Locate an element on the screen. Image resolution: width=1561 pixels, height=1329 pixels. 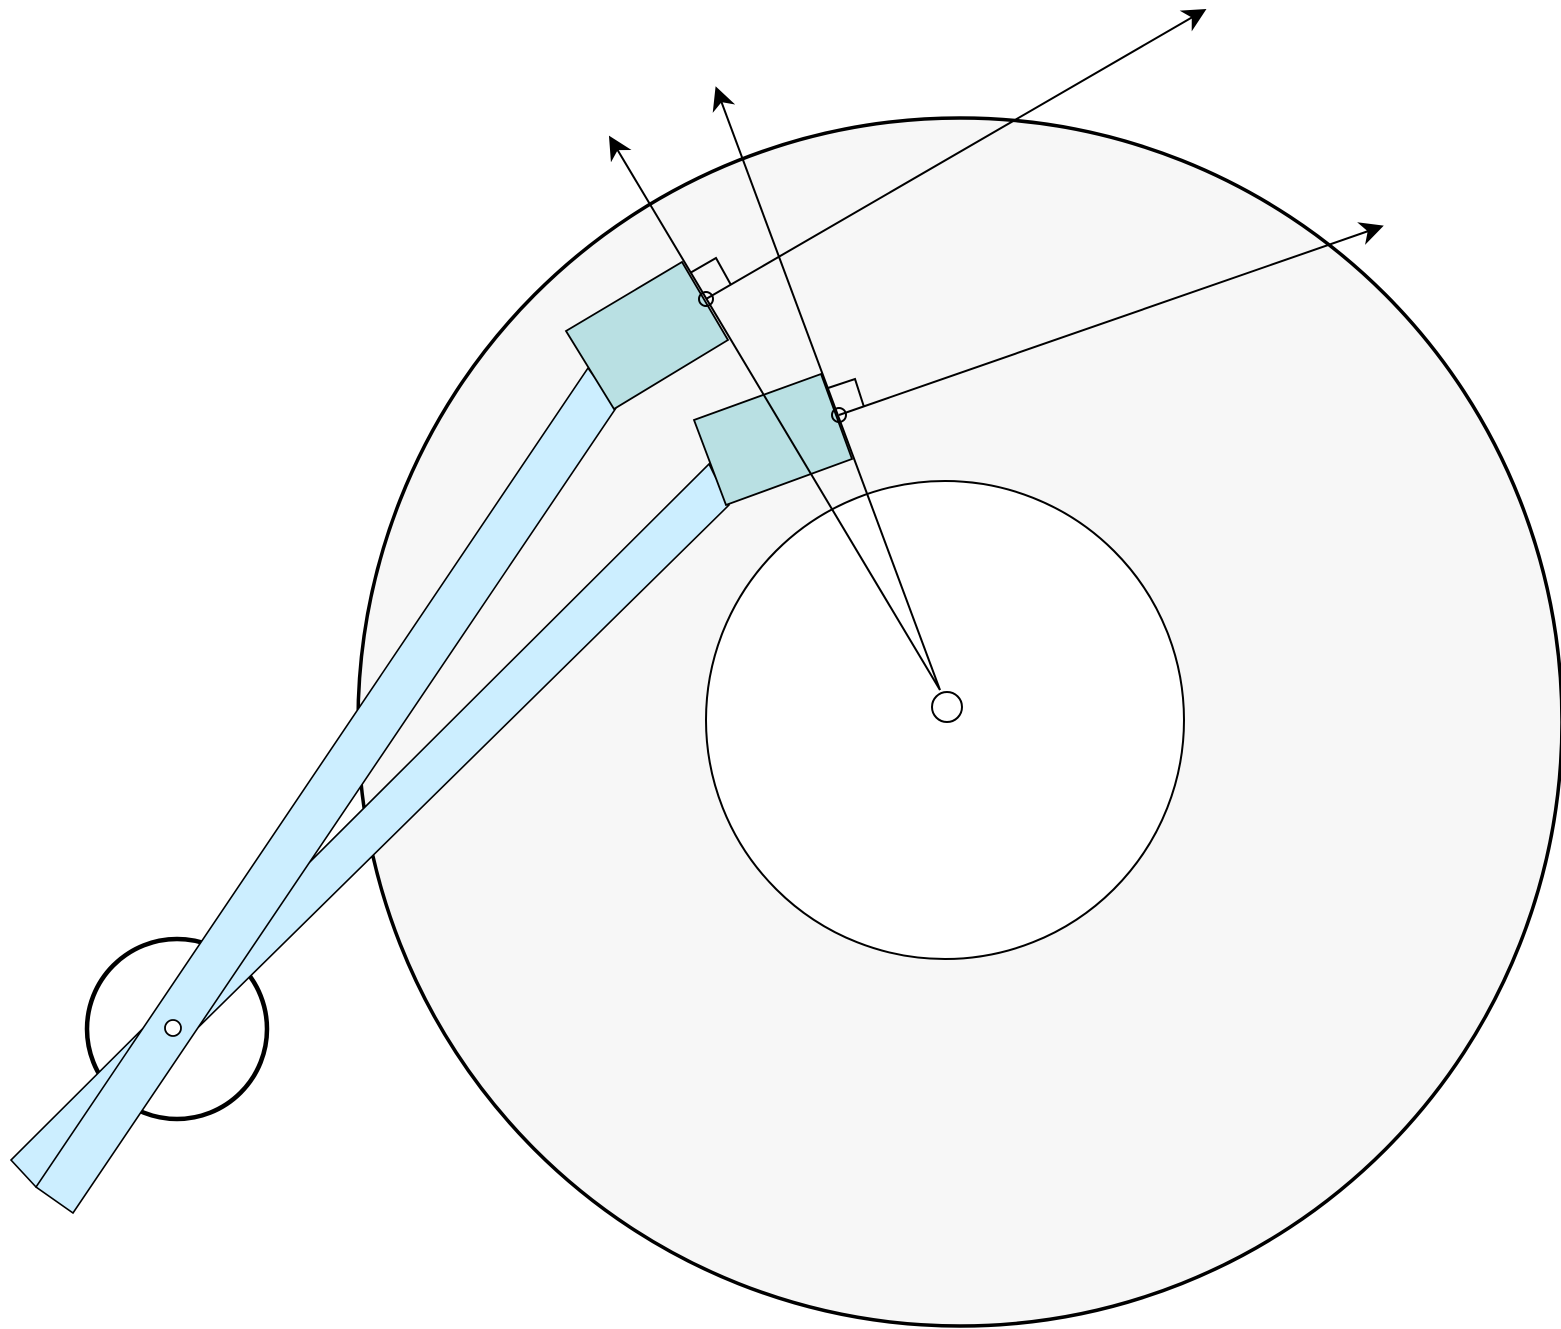
spindle-center is located at coordinates (947, 707).